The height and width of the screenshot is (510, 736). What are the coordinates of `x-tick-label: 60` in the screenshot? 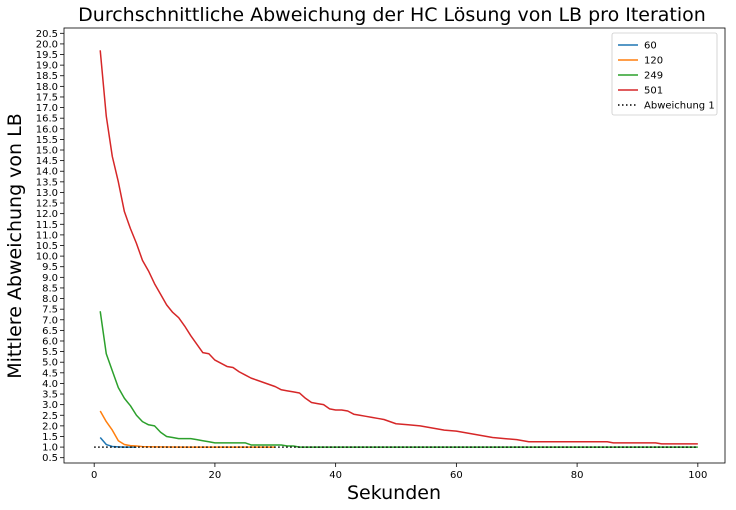 It's located at (456, 475).